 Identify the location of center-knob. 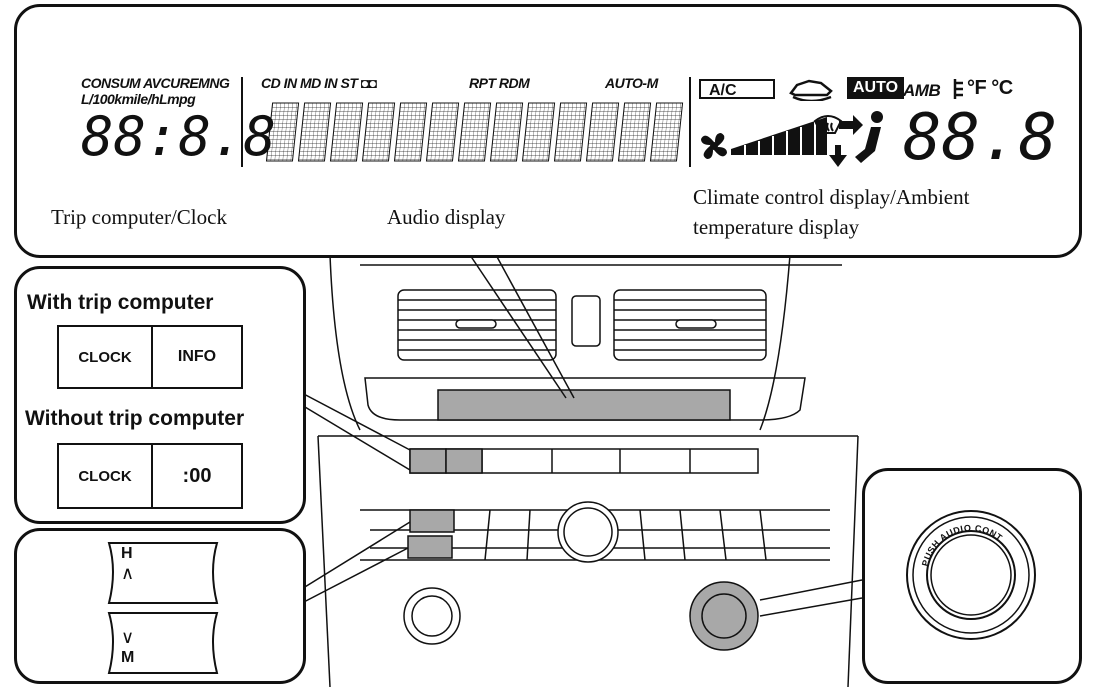
(588, 532).